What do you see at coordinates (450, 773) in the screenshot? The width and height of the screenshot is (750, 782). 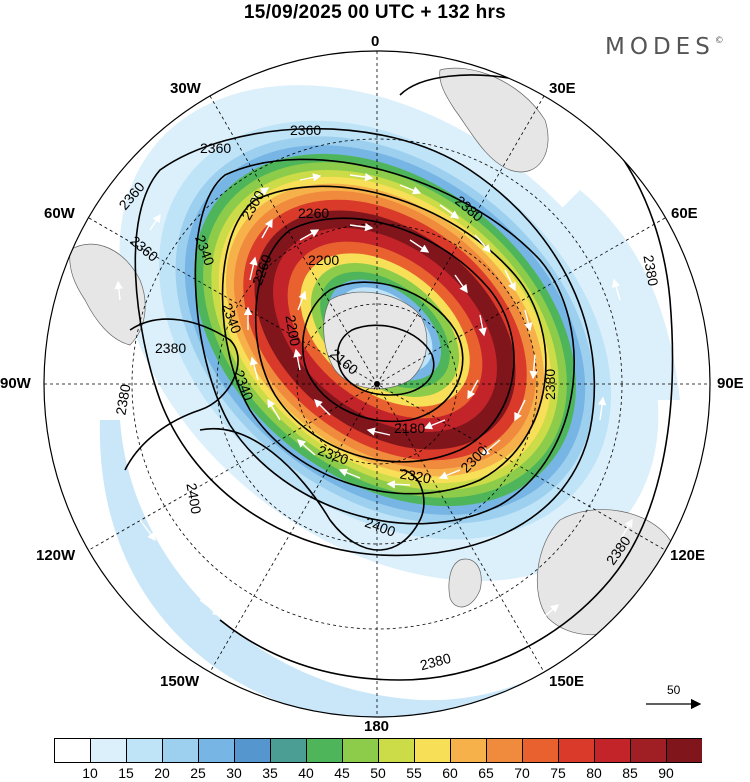 I see `colorbar-tick-label: 60` at bounding box center [450, 773].